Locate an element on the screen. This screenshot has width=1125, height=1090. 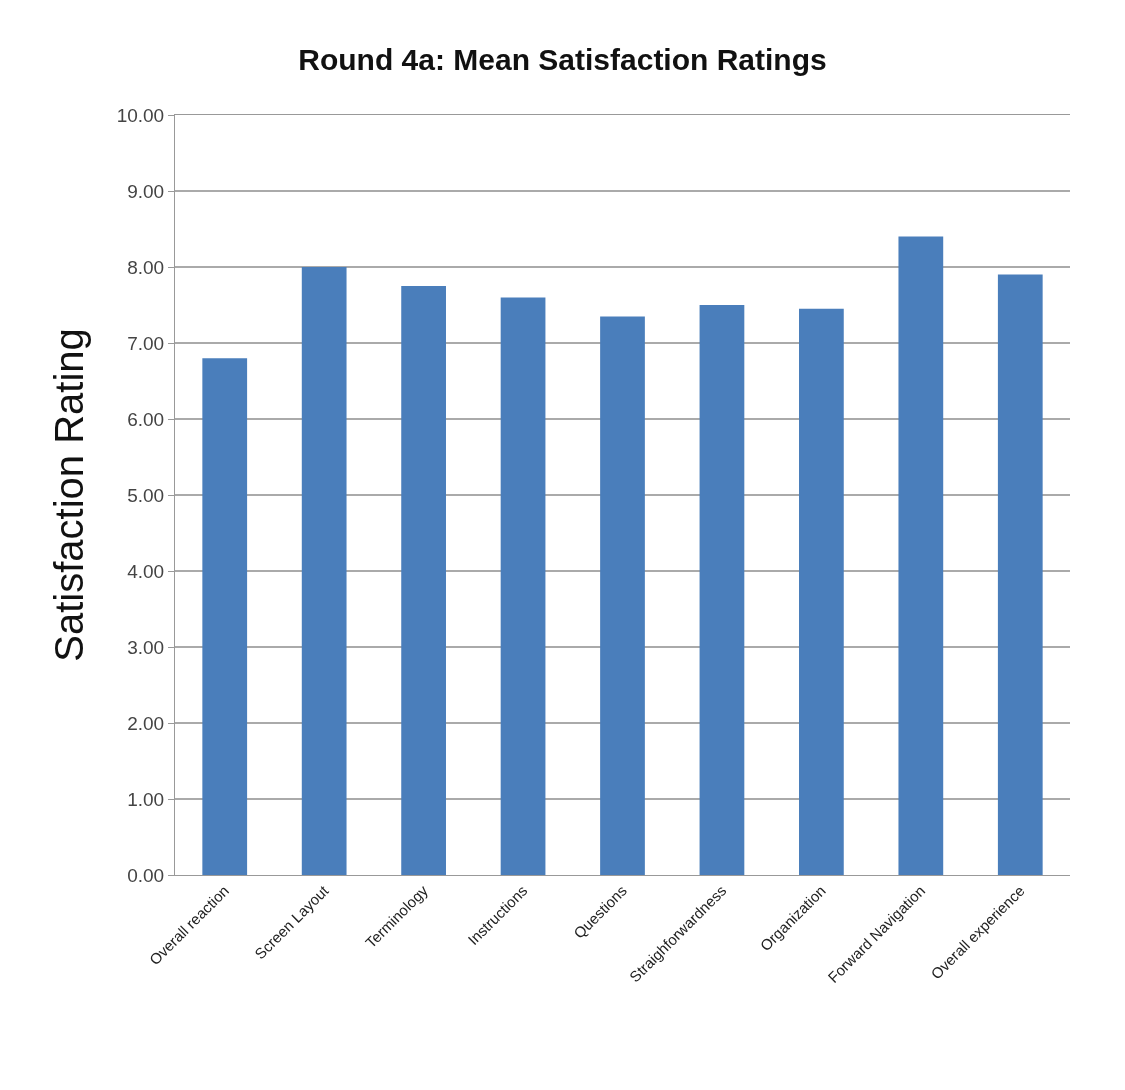
y-tick-label: 7.00 is located at coordinates (146, 343).